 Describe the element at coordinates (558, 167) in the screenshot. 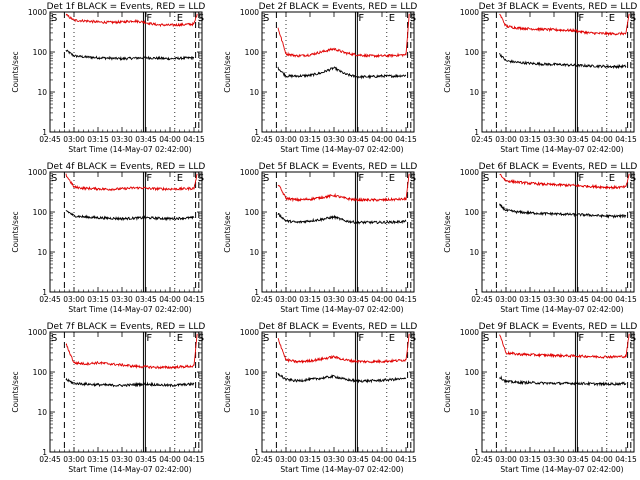

I see `panel-title: Det 6f BLACK = Events, RED = LLD` at that location.